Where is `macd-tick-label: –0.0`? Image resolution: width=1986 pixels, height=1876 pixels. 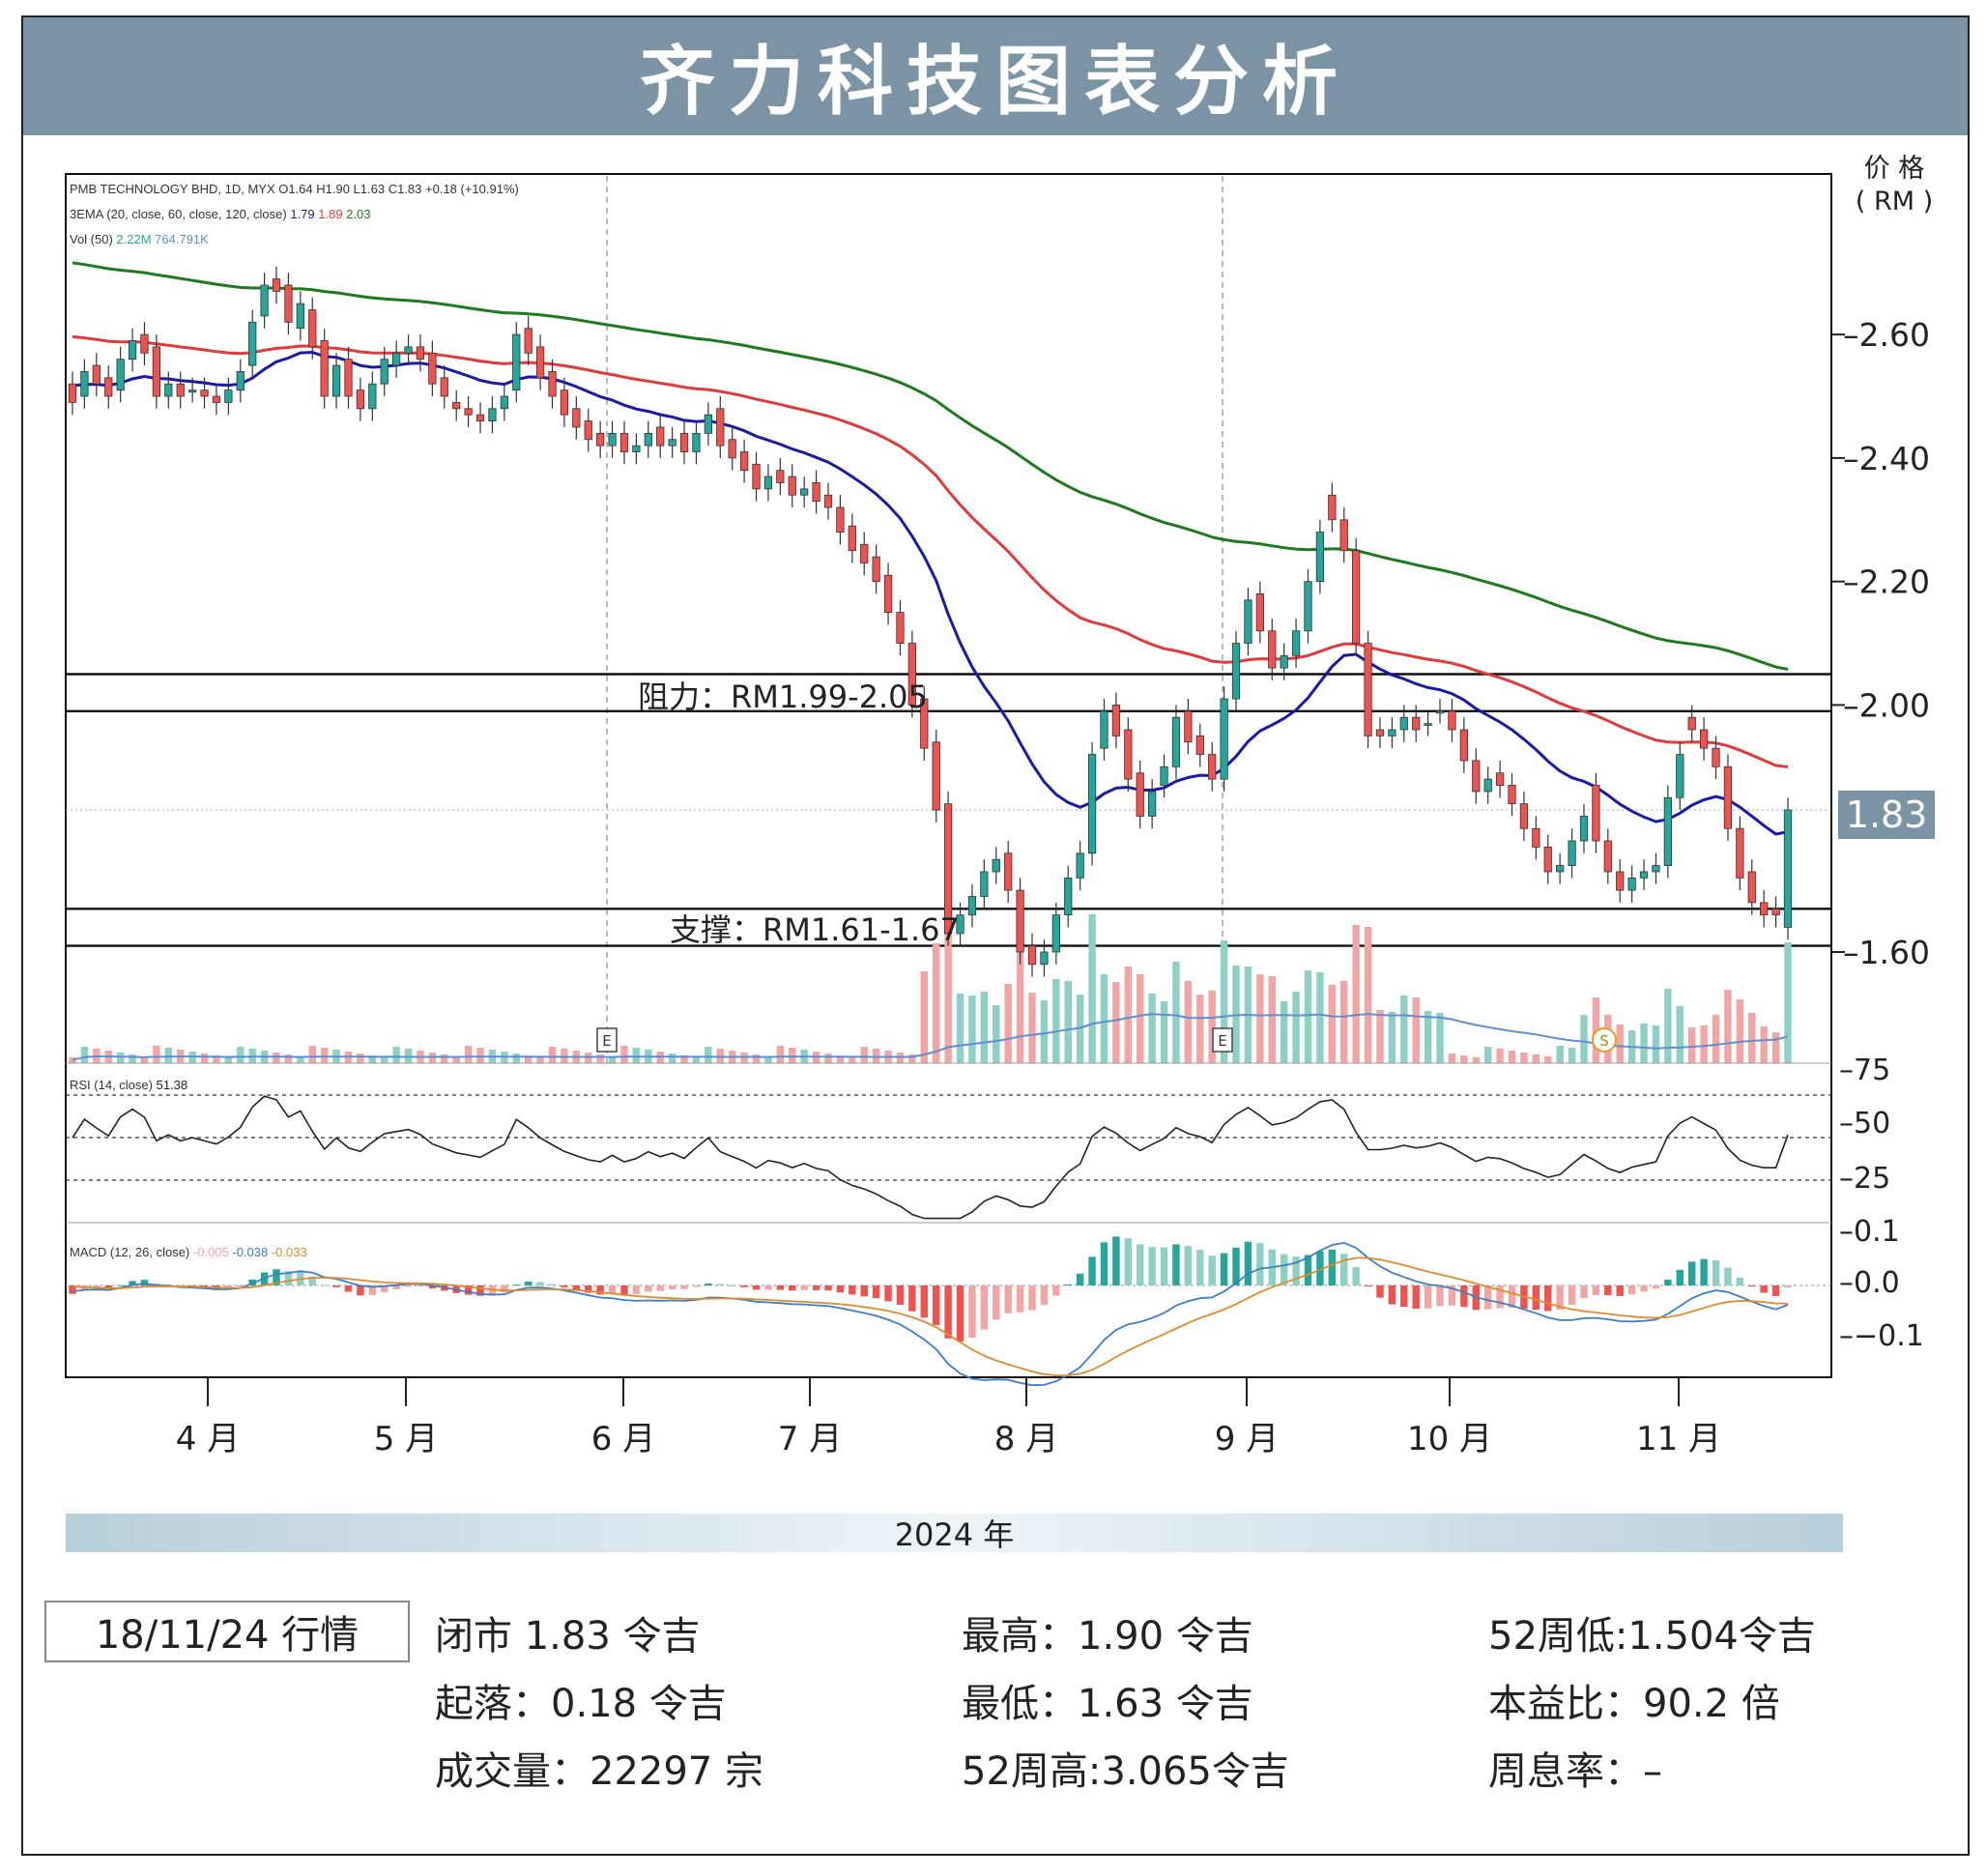
macd-tick-label: –0.0 is located at coordinates (1870, 1283).